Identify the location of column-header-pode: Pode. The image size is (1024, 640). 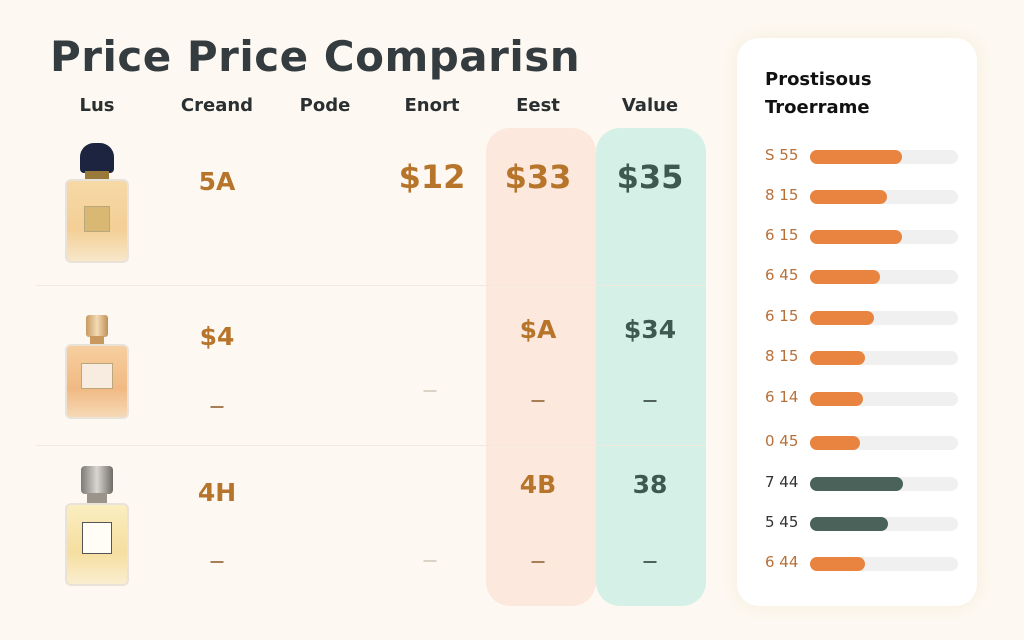
(325, 105).